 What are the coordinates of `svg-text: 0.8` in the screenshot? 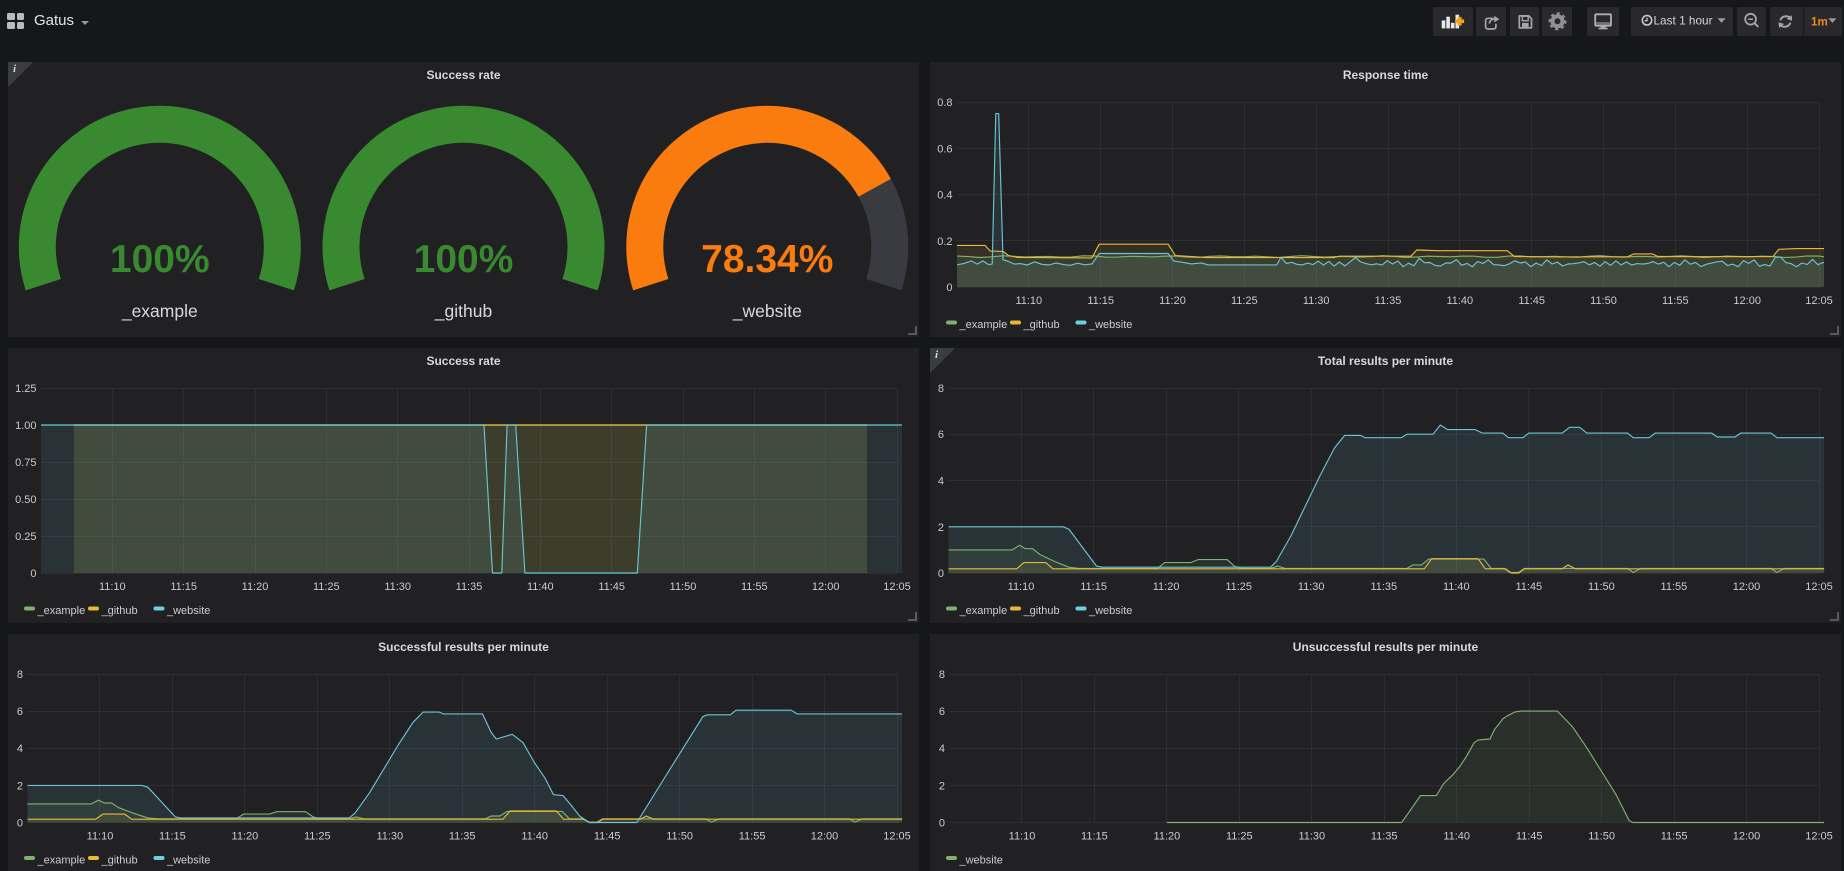 It's located at (944, 103).